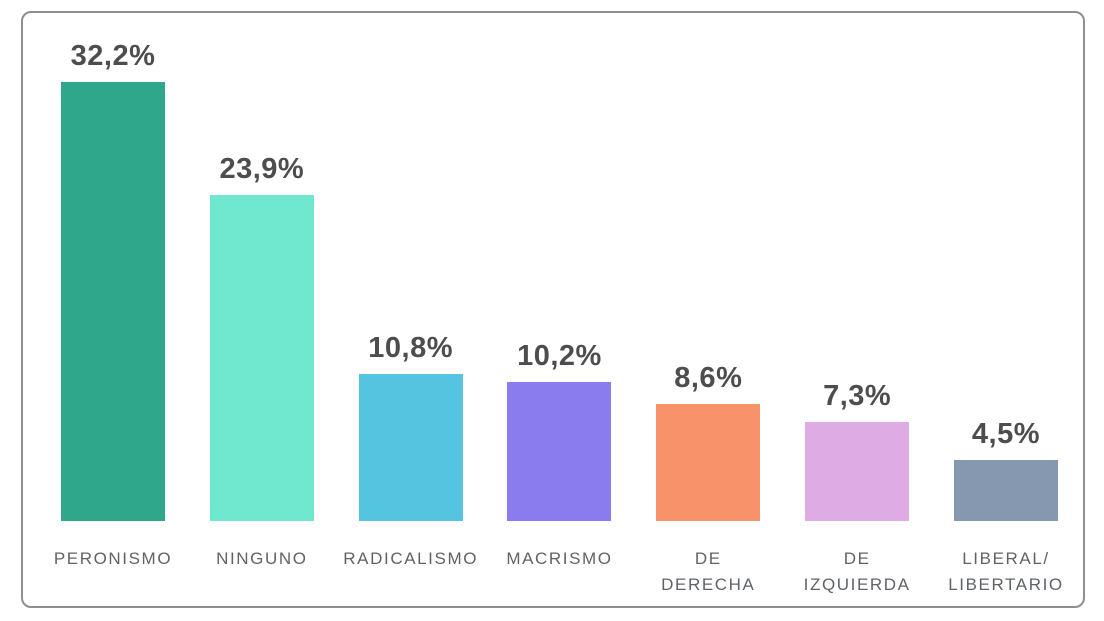 Image resolution: width=1104 pixels, height=621 pixels. Describe the element at coordinates (559, 558) in the screenshot. I see `category-label: MACRISMO` at that location.